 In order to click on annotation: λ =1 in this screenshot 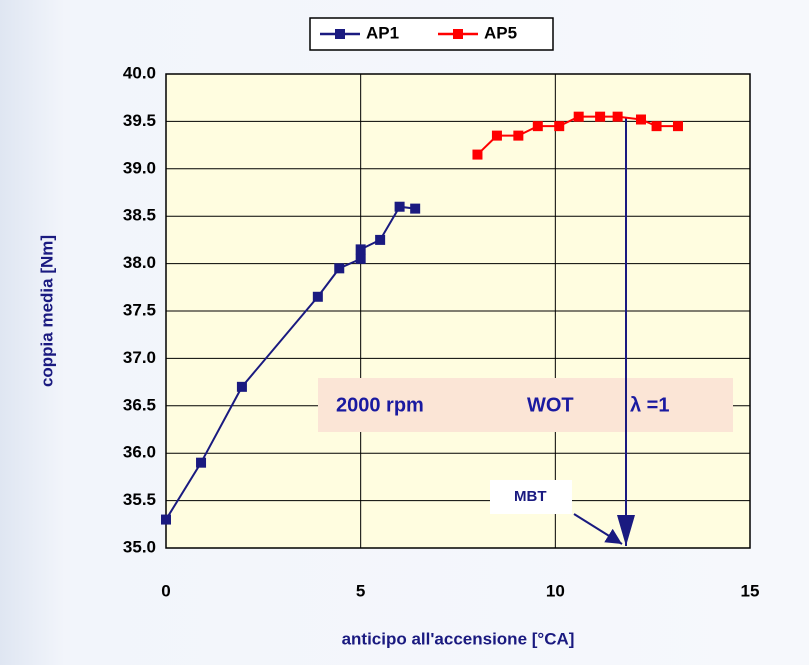, I will do `click(649, 405)`.